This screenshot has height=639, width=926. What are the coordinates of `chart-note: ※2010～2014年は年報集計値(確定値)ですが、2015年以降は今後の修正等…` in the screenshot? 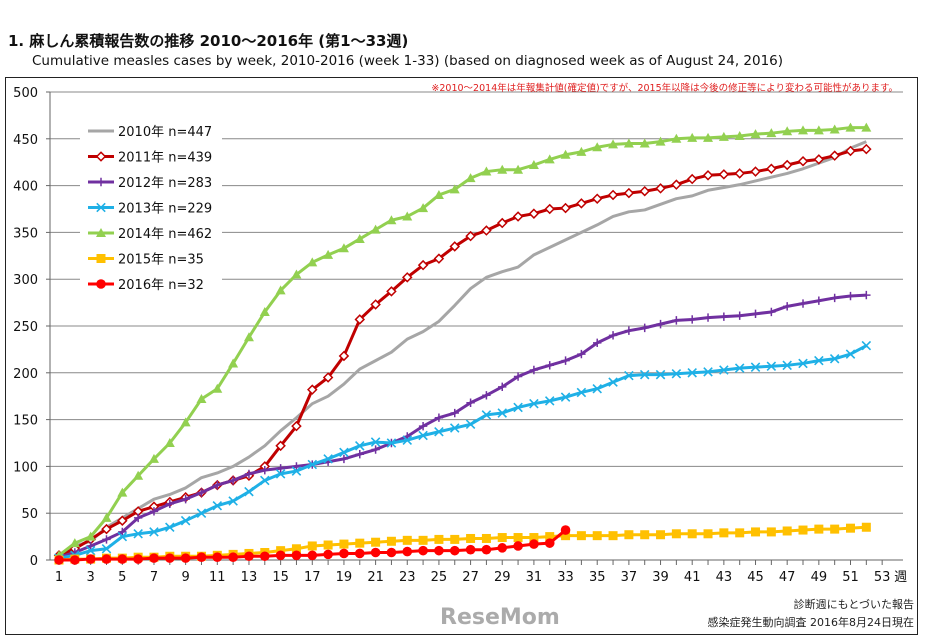 It's located at (664, 88).